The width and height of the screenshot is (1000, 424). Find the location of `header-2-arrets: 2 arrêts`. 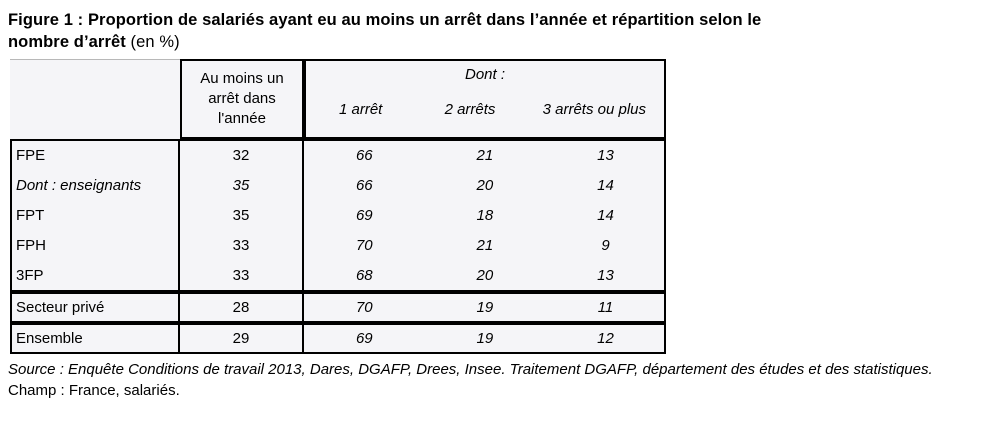

header-2-arrets: 2 arrêts is located at coordinates (470, 109).